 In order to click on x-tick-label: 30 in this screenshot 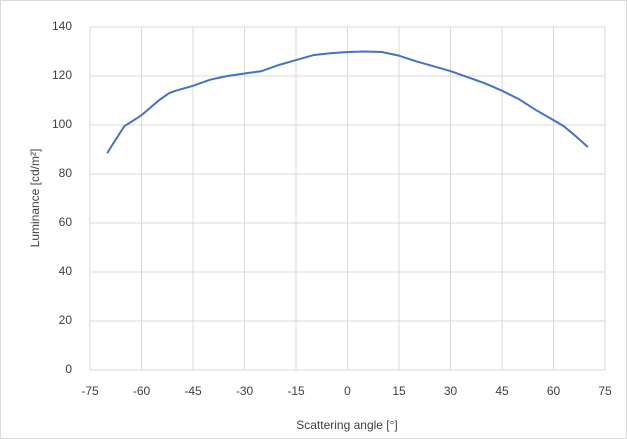, I will do `click(451, 391)`.